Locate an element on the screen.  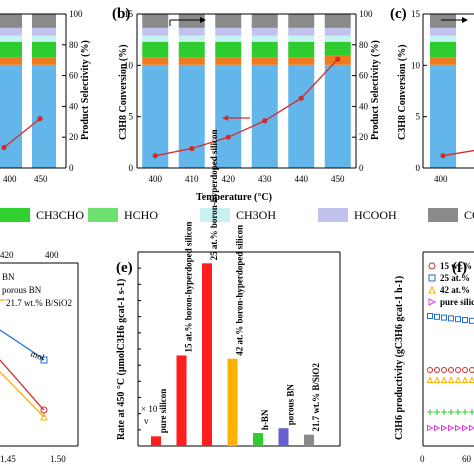
arrow-right-icon is located at coordinates (203, 20).